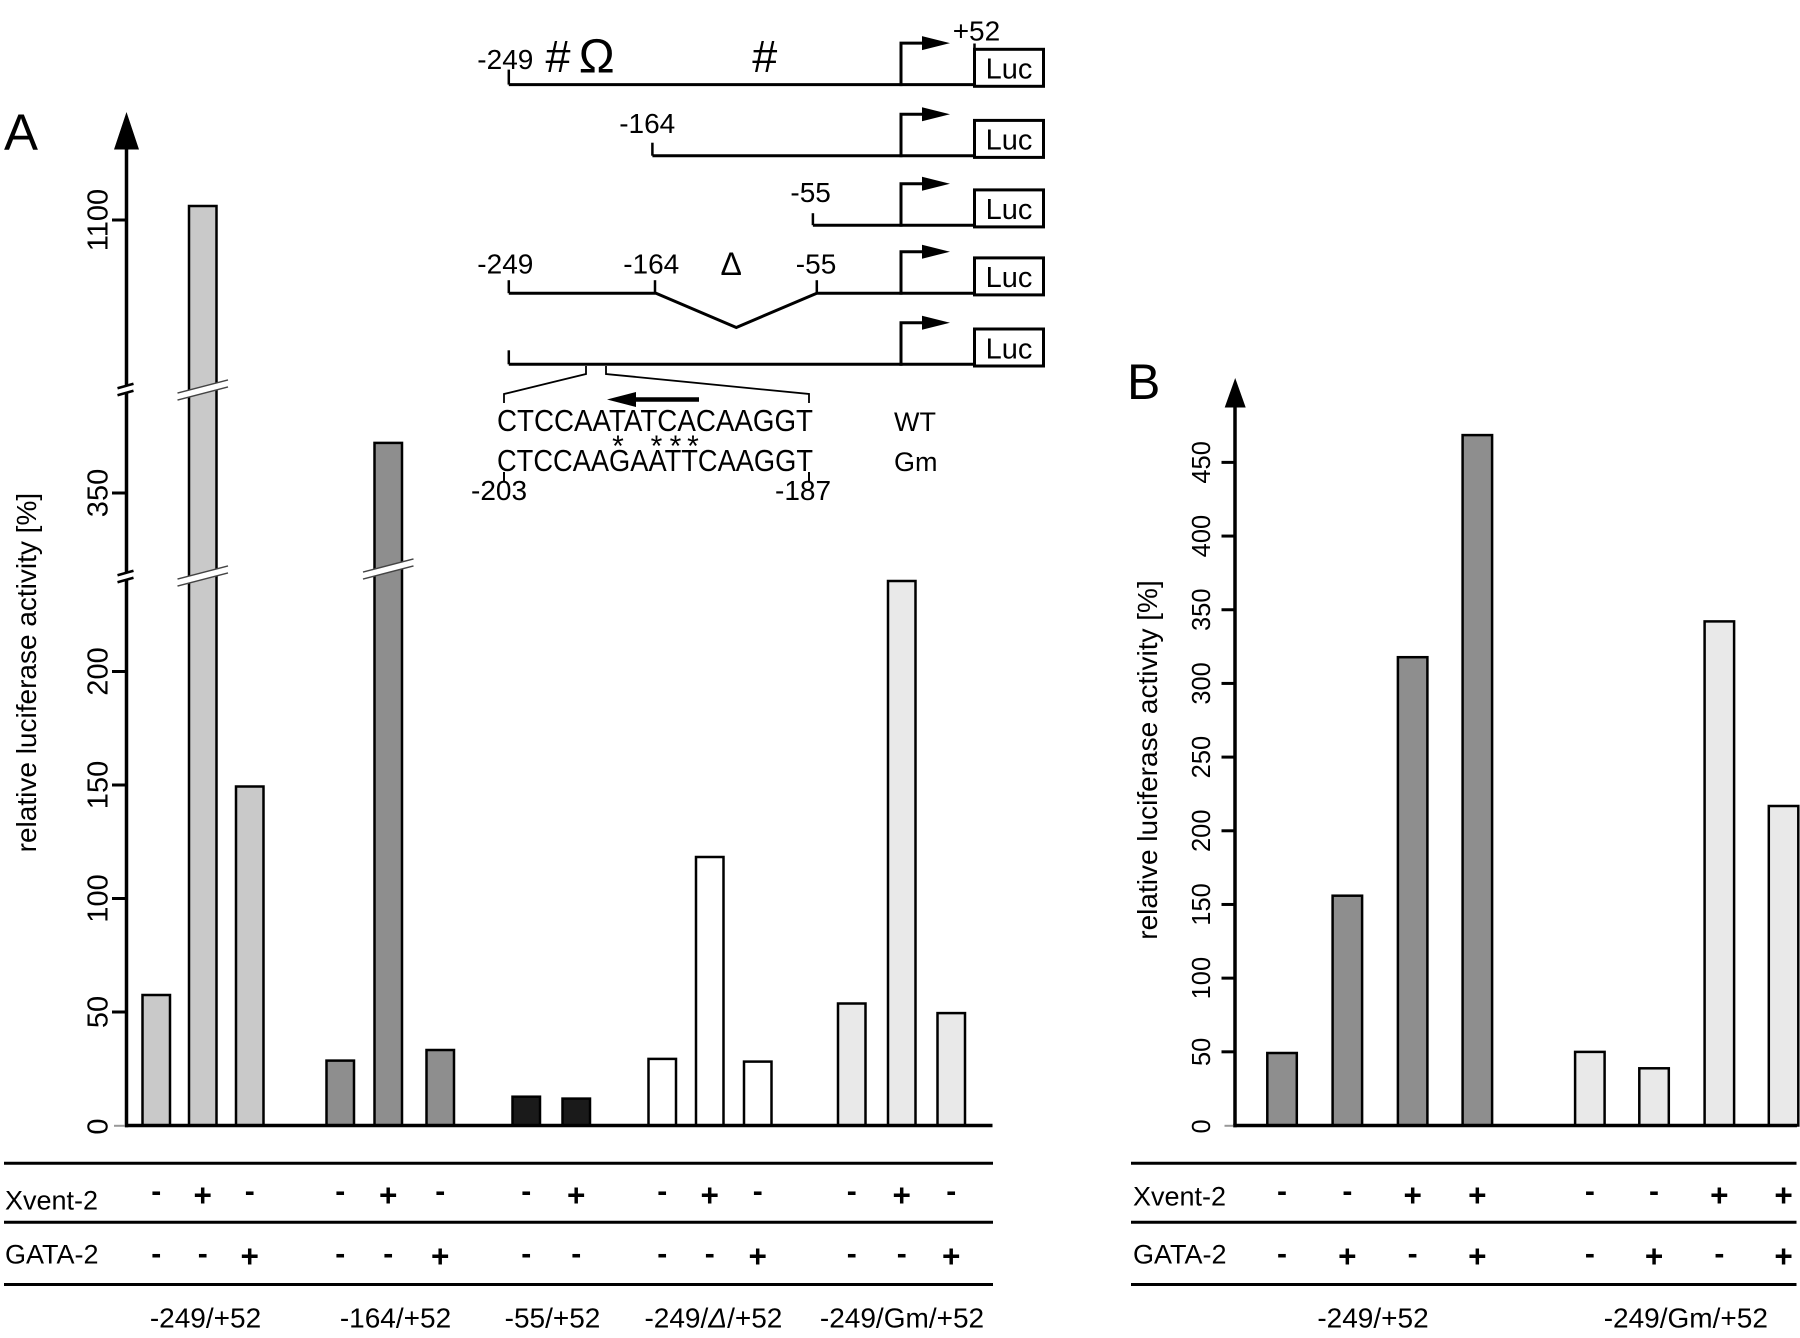 The image size is (1800, 1338). What do you see at coordinates (655, 420) in the screenshot?
I see `svg-text: CTCCAATATCACAAGGT` at bounding box center [655, 420].